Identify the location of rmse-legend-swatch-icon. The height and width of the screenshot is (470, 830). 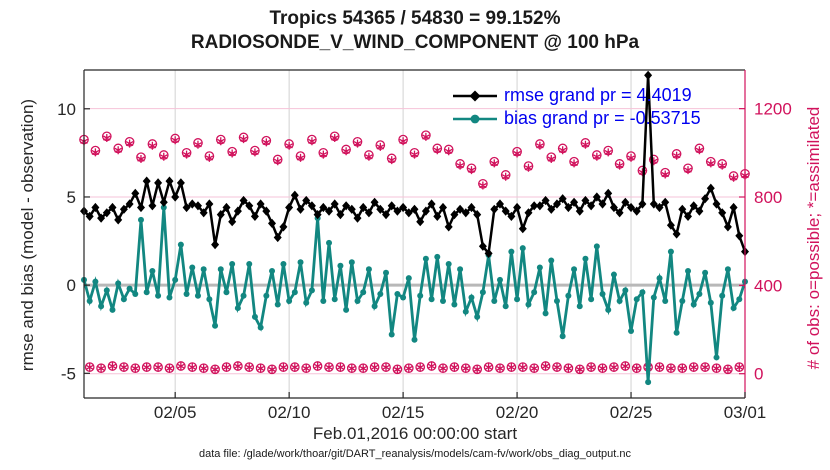
(475, 95).